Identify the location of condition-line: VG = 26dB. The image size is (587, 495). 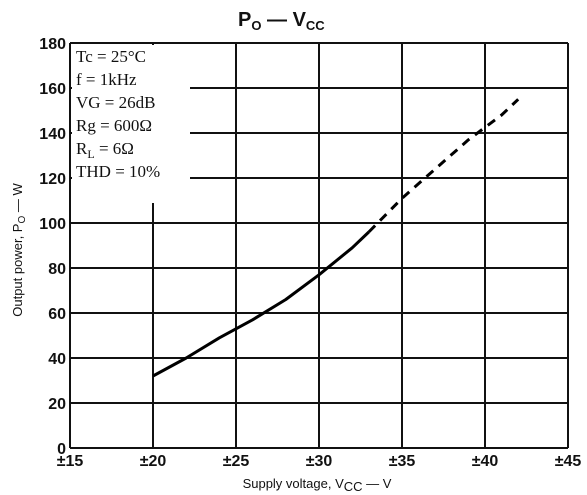
(115, 102).